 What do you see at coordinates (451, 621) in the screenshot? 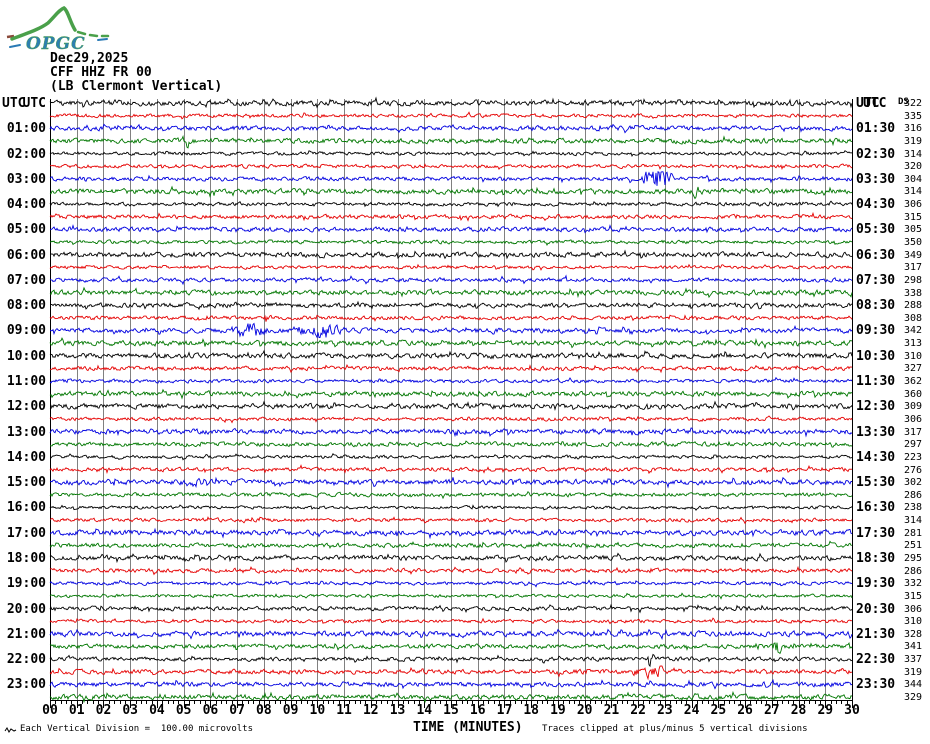
I see `seismo-trace-2030` at bounding box center [451, 621].